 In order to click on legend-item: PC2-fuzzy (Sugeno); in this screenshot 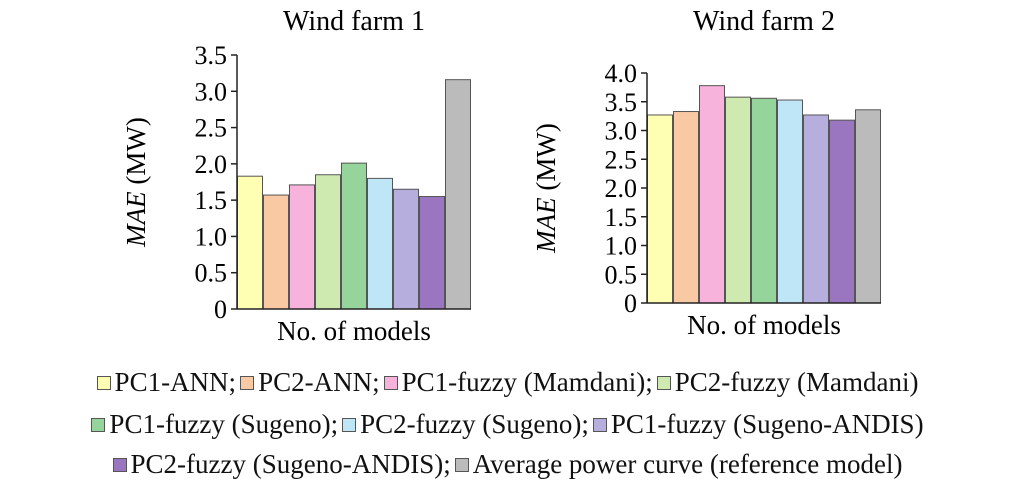, I will do `click(465, 424)`.